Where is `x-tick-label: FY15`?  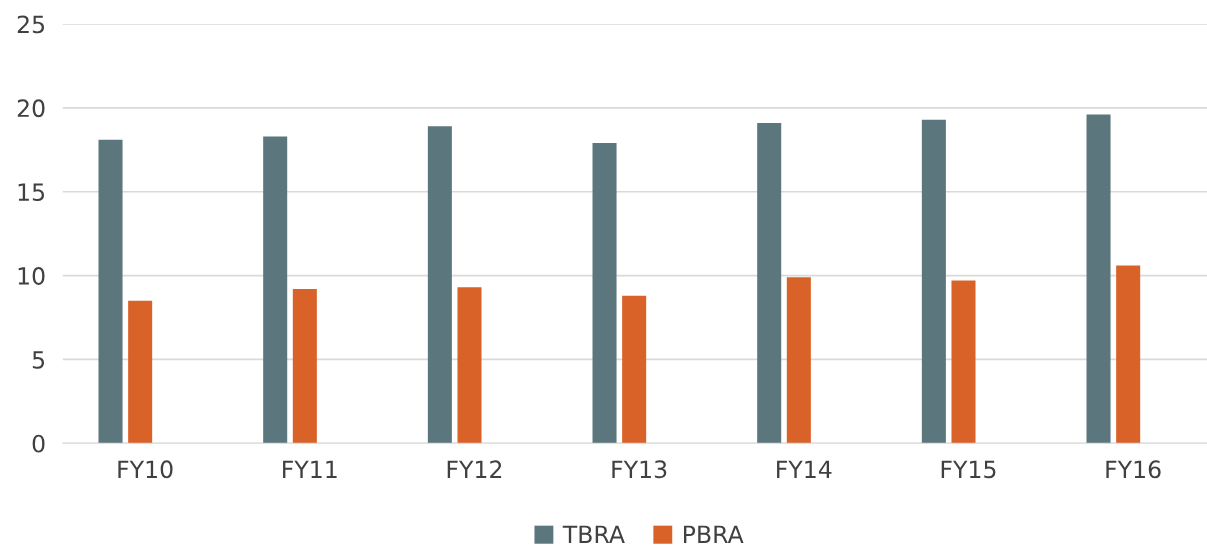 x-tick-label: FY15 is located at coordinates (968, 469).